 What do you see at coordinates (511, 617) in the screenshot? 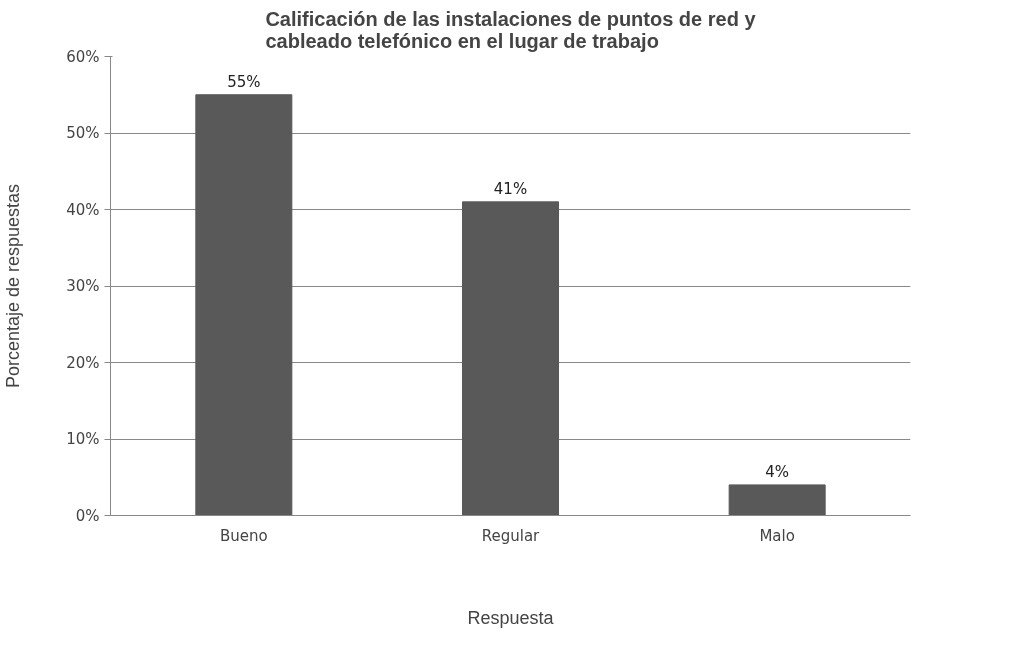
I see `x-axis-title: Respuesta` at bounding box center [511, 617].